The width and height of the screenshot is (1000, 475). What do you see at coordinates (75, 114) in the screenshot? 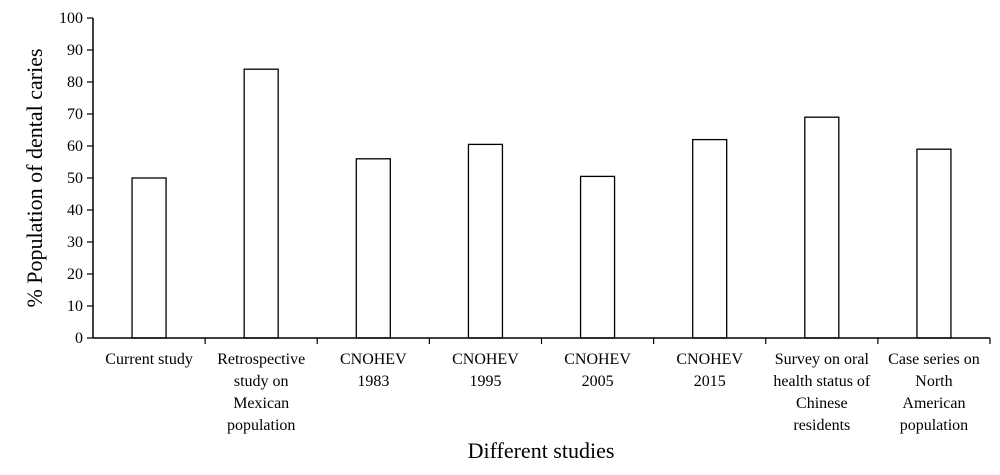
I see `y-tick-label: 70` at bounding box center [75, 114].